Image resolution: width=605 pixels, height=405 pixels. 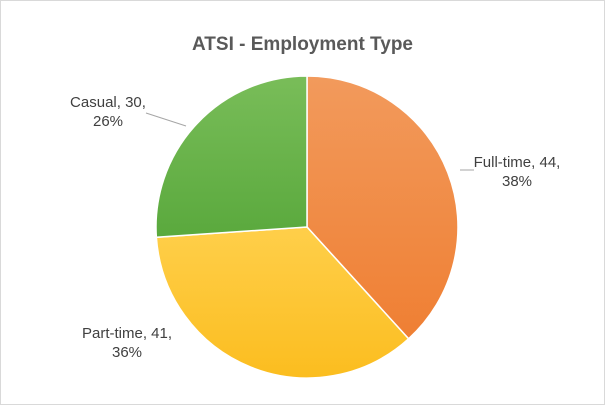 I want to click on chart-title: ATSI - Employment Type, so click(x=302, y=44).